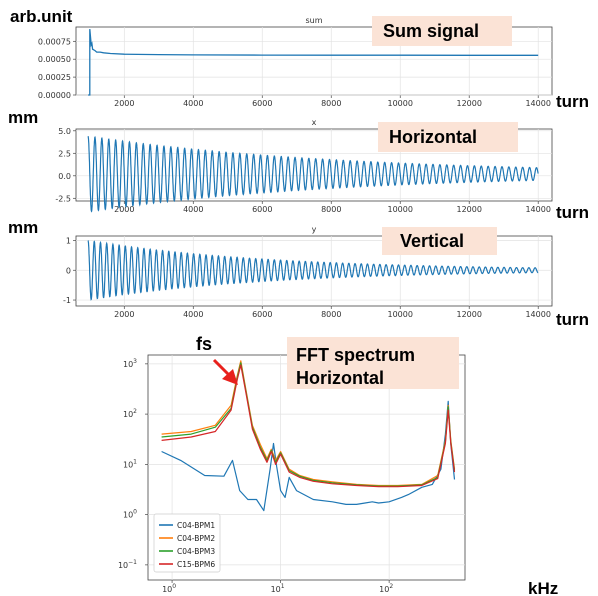  Describe the element at coordinates (169, 588) in the screenshot. I see `x-tick-label: 10⁰` at that location.